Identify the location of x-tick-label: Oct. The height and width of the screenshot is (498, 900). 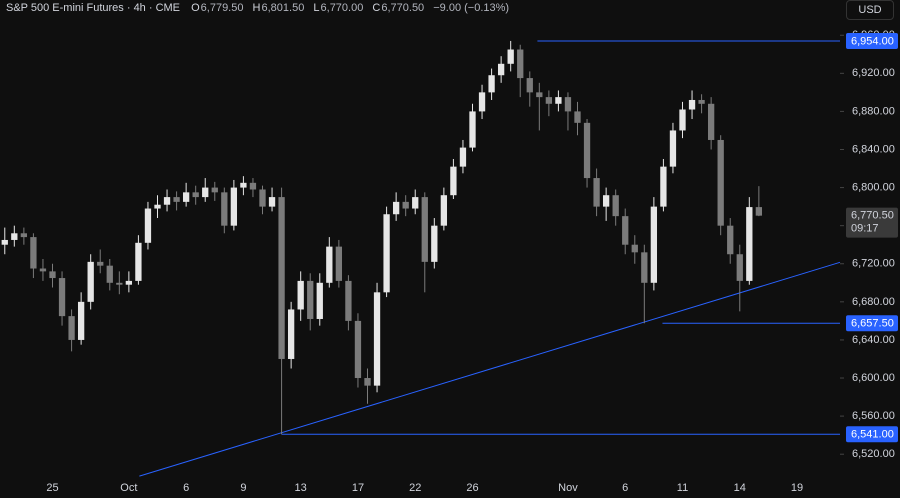
(128, 488).